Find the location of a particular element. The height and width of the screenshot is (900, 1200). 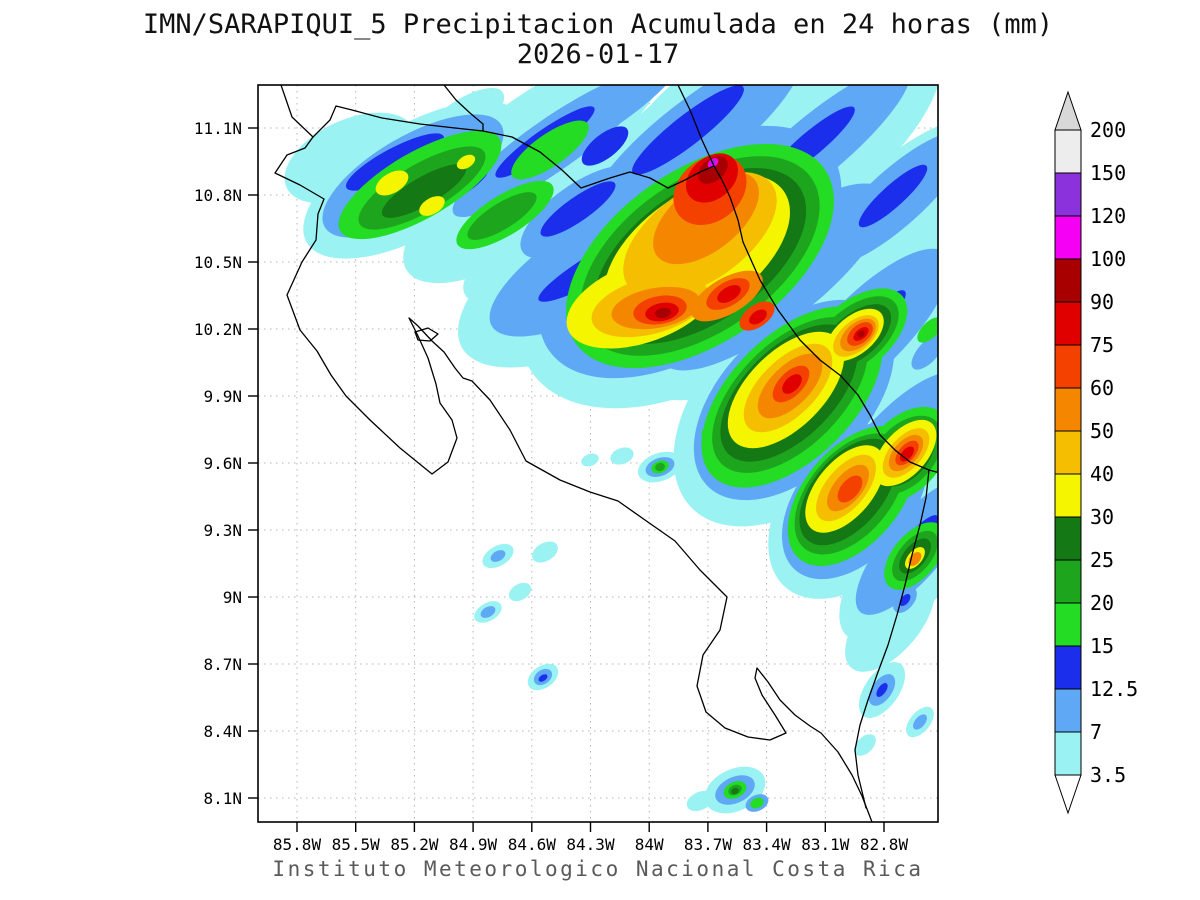

chira-island is located at coordinates (426, 334).